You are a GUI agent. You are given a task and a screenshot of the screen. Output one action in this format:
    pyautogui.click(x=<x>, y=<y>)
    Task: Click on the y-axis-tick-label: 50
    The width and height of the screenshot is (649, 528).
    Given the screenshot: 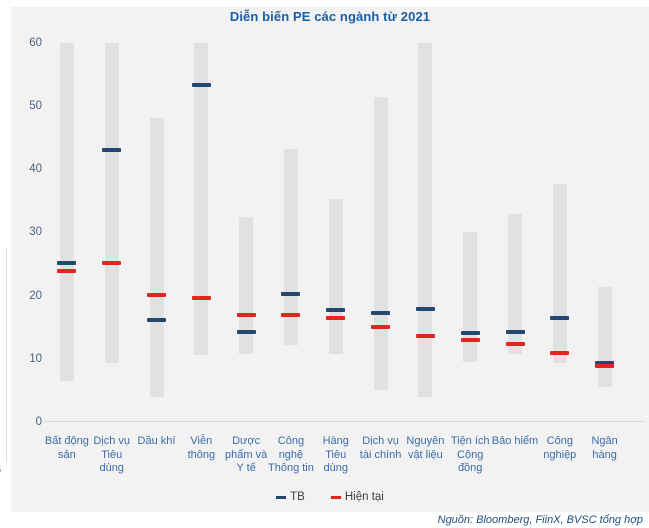 What is the action you would take?
    pyautogui.click(x=35, y=106)
    